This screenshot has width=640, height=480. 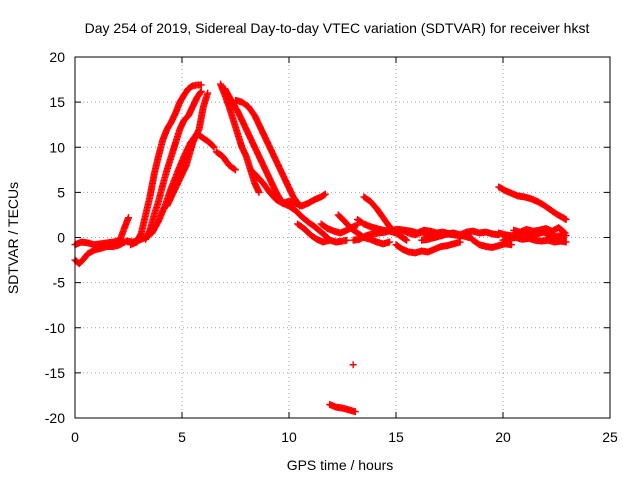 What do you see at coordinates (59, 283) in the screenshot?
I see `y-tick-label: -5` at bounding box center [59, 283].